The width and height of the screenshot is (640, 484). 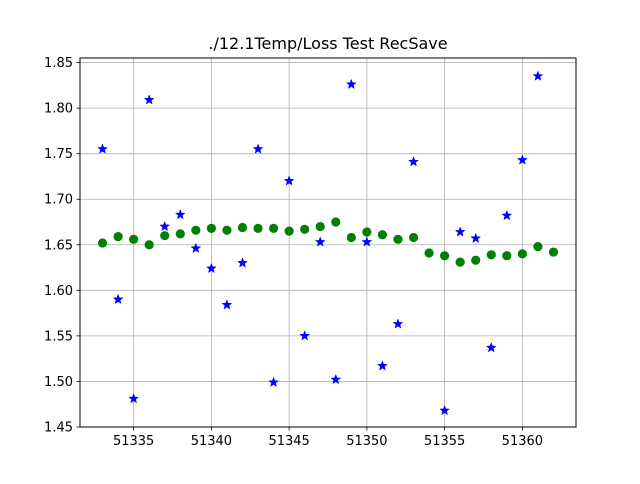 I want to click on y-tick-label: 1.65, so click(x=58, y=245).